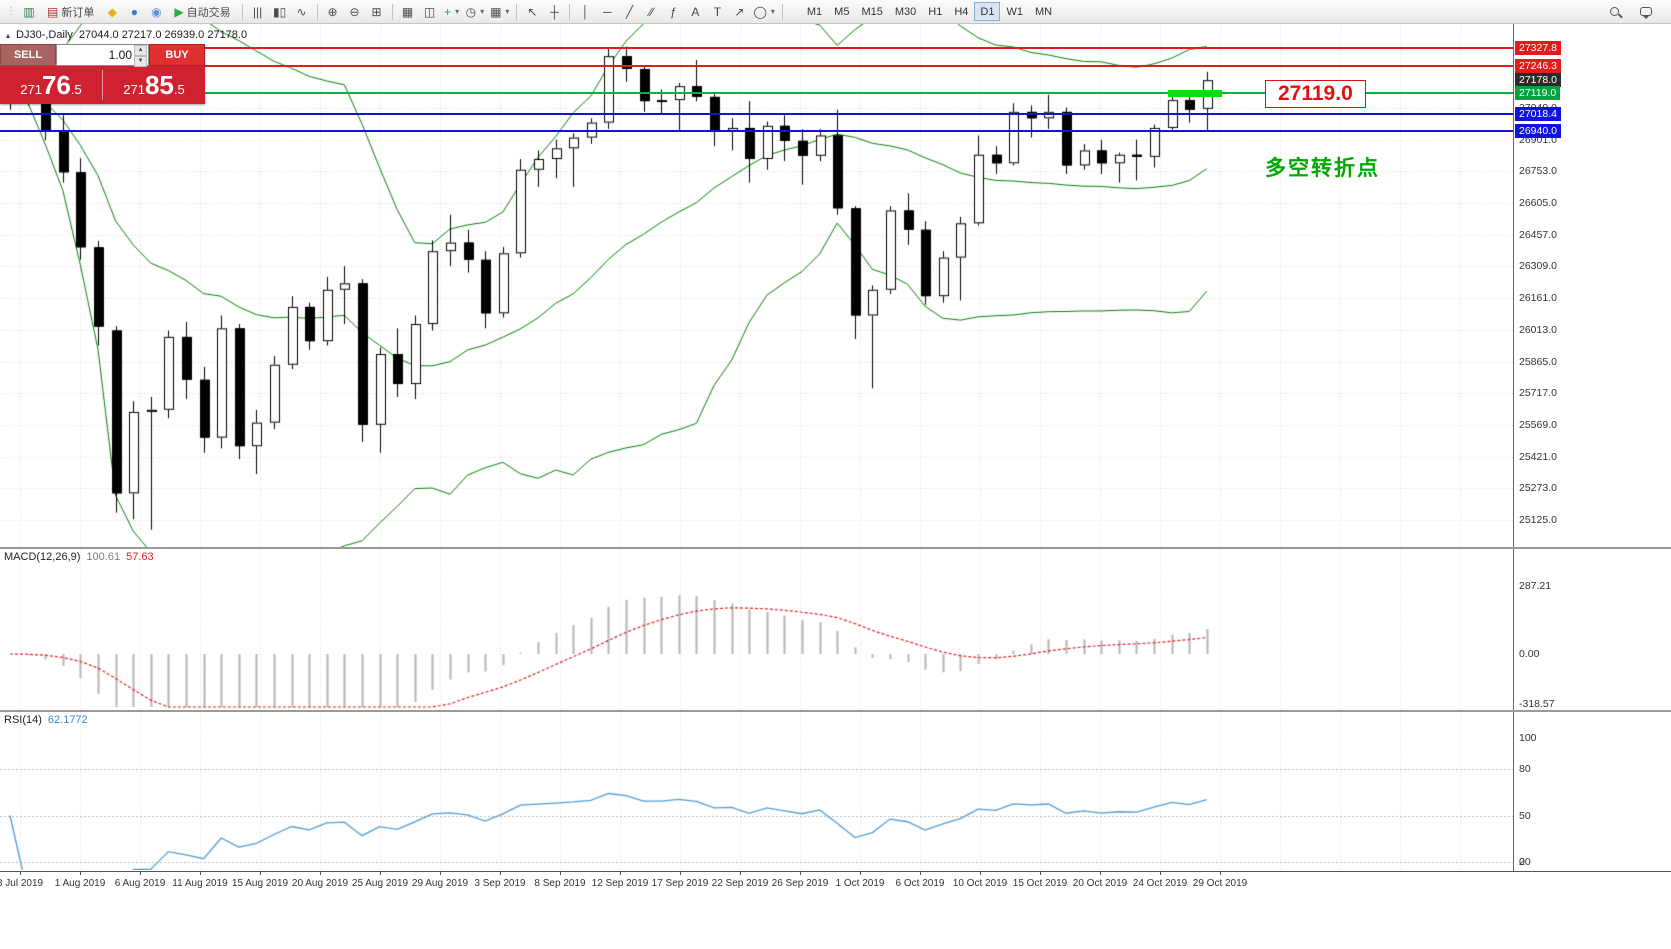 The image size is (1671, 949). I want to click on new-order-button: ▤ 新订单, so click(70, 12).